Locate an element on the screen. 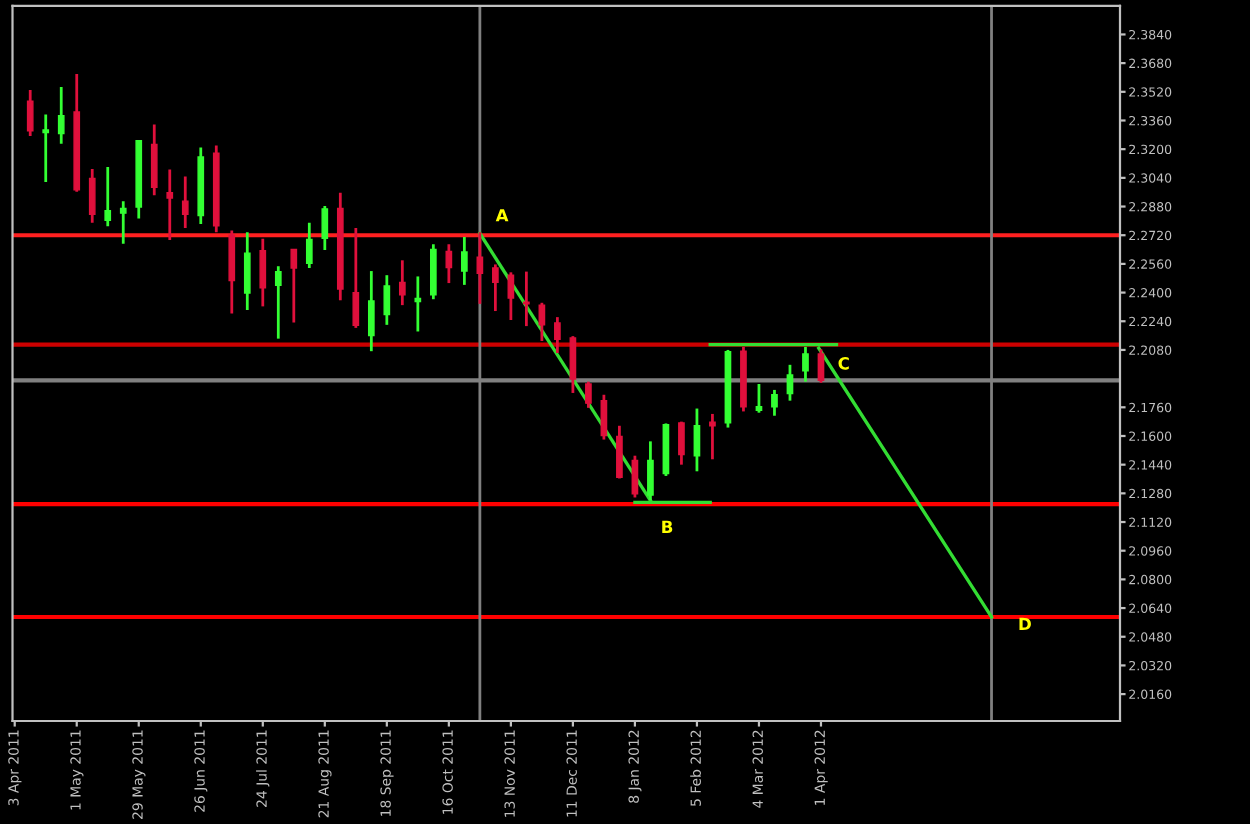 The height and width of the screenshot is (824, 1250). annotation: D is located at coordinates (1025, 623).